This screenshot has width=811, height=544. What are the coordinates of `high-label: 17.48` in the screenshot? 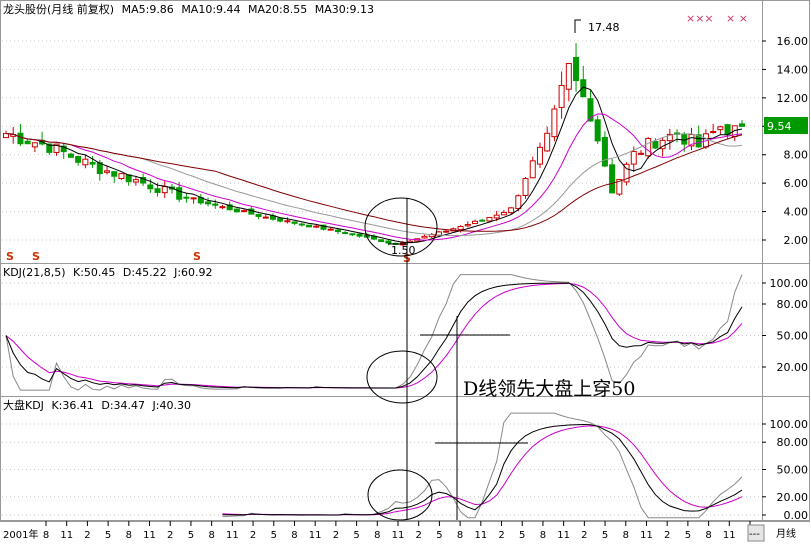 It's located at (604, 27).